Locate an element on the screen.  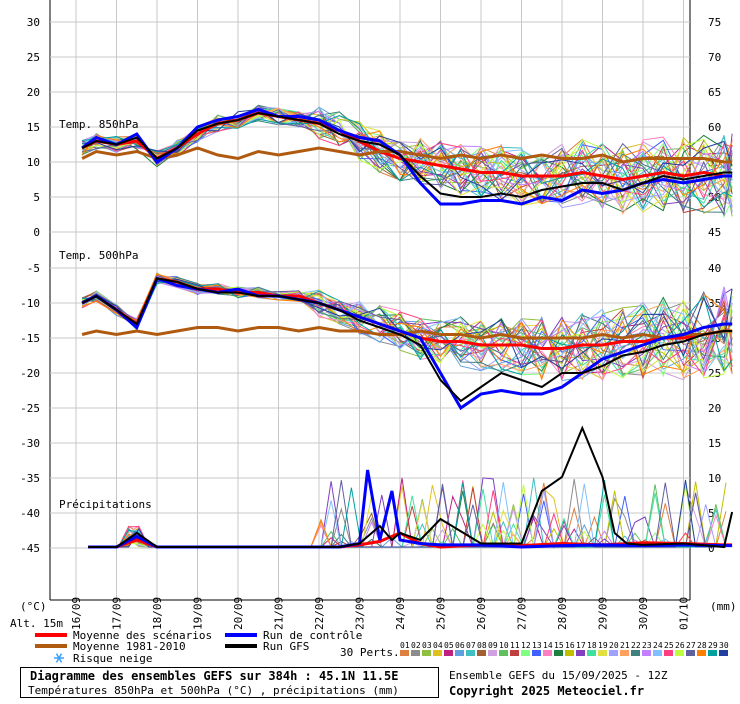
date-label-17-09: 17/09 is located at coordinates (117, 613).